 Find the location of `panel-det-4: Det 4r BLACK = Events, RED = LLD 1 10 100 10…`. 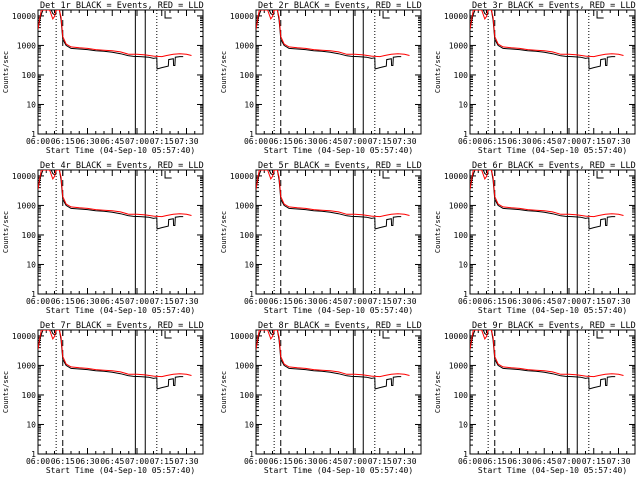

panel-det-4: Det 4r BLACK = Events, RED = LLD 1 10 100 10… is located at coordinates (103, 238).